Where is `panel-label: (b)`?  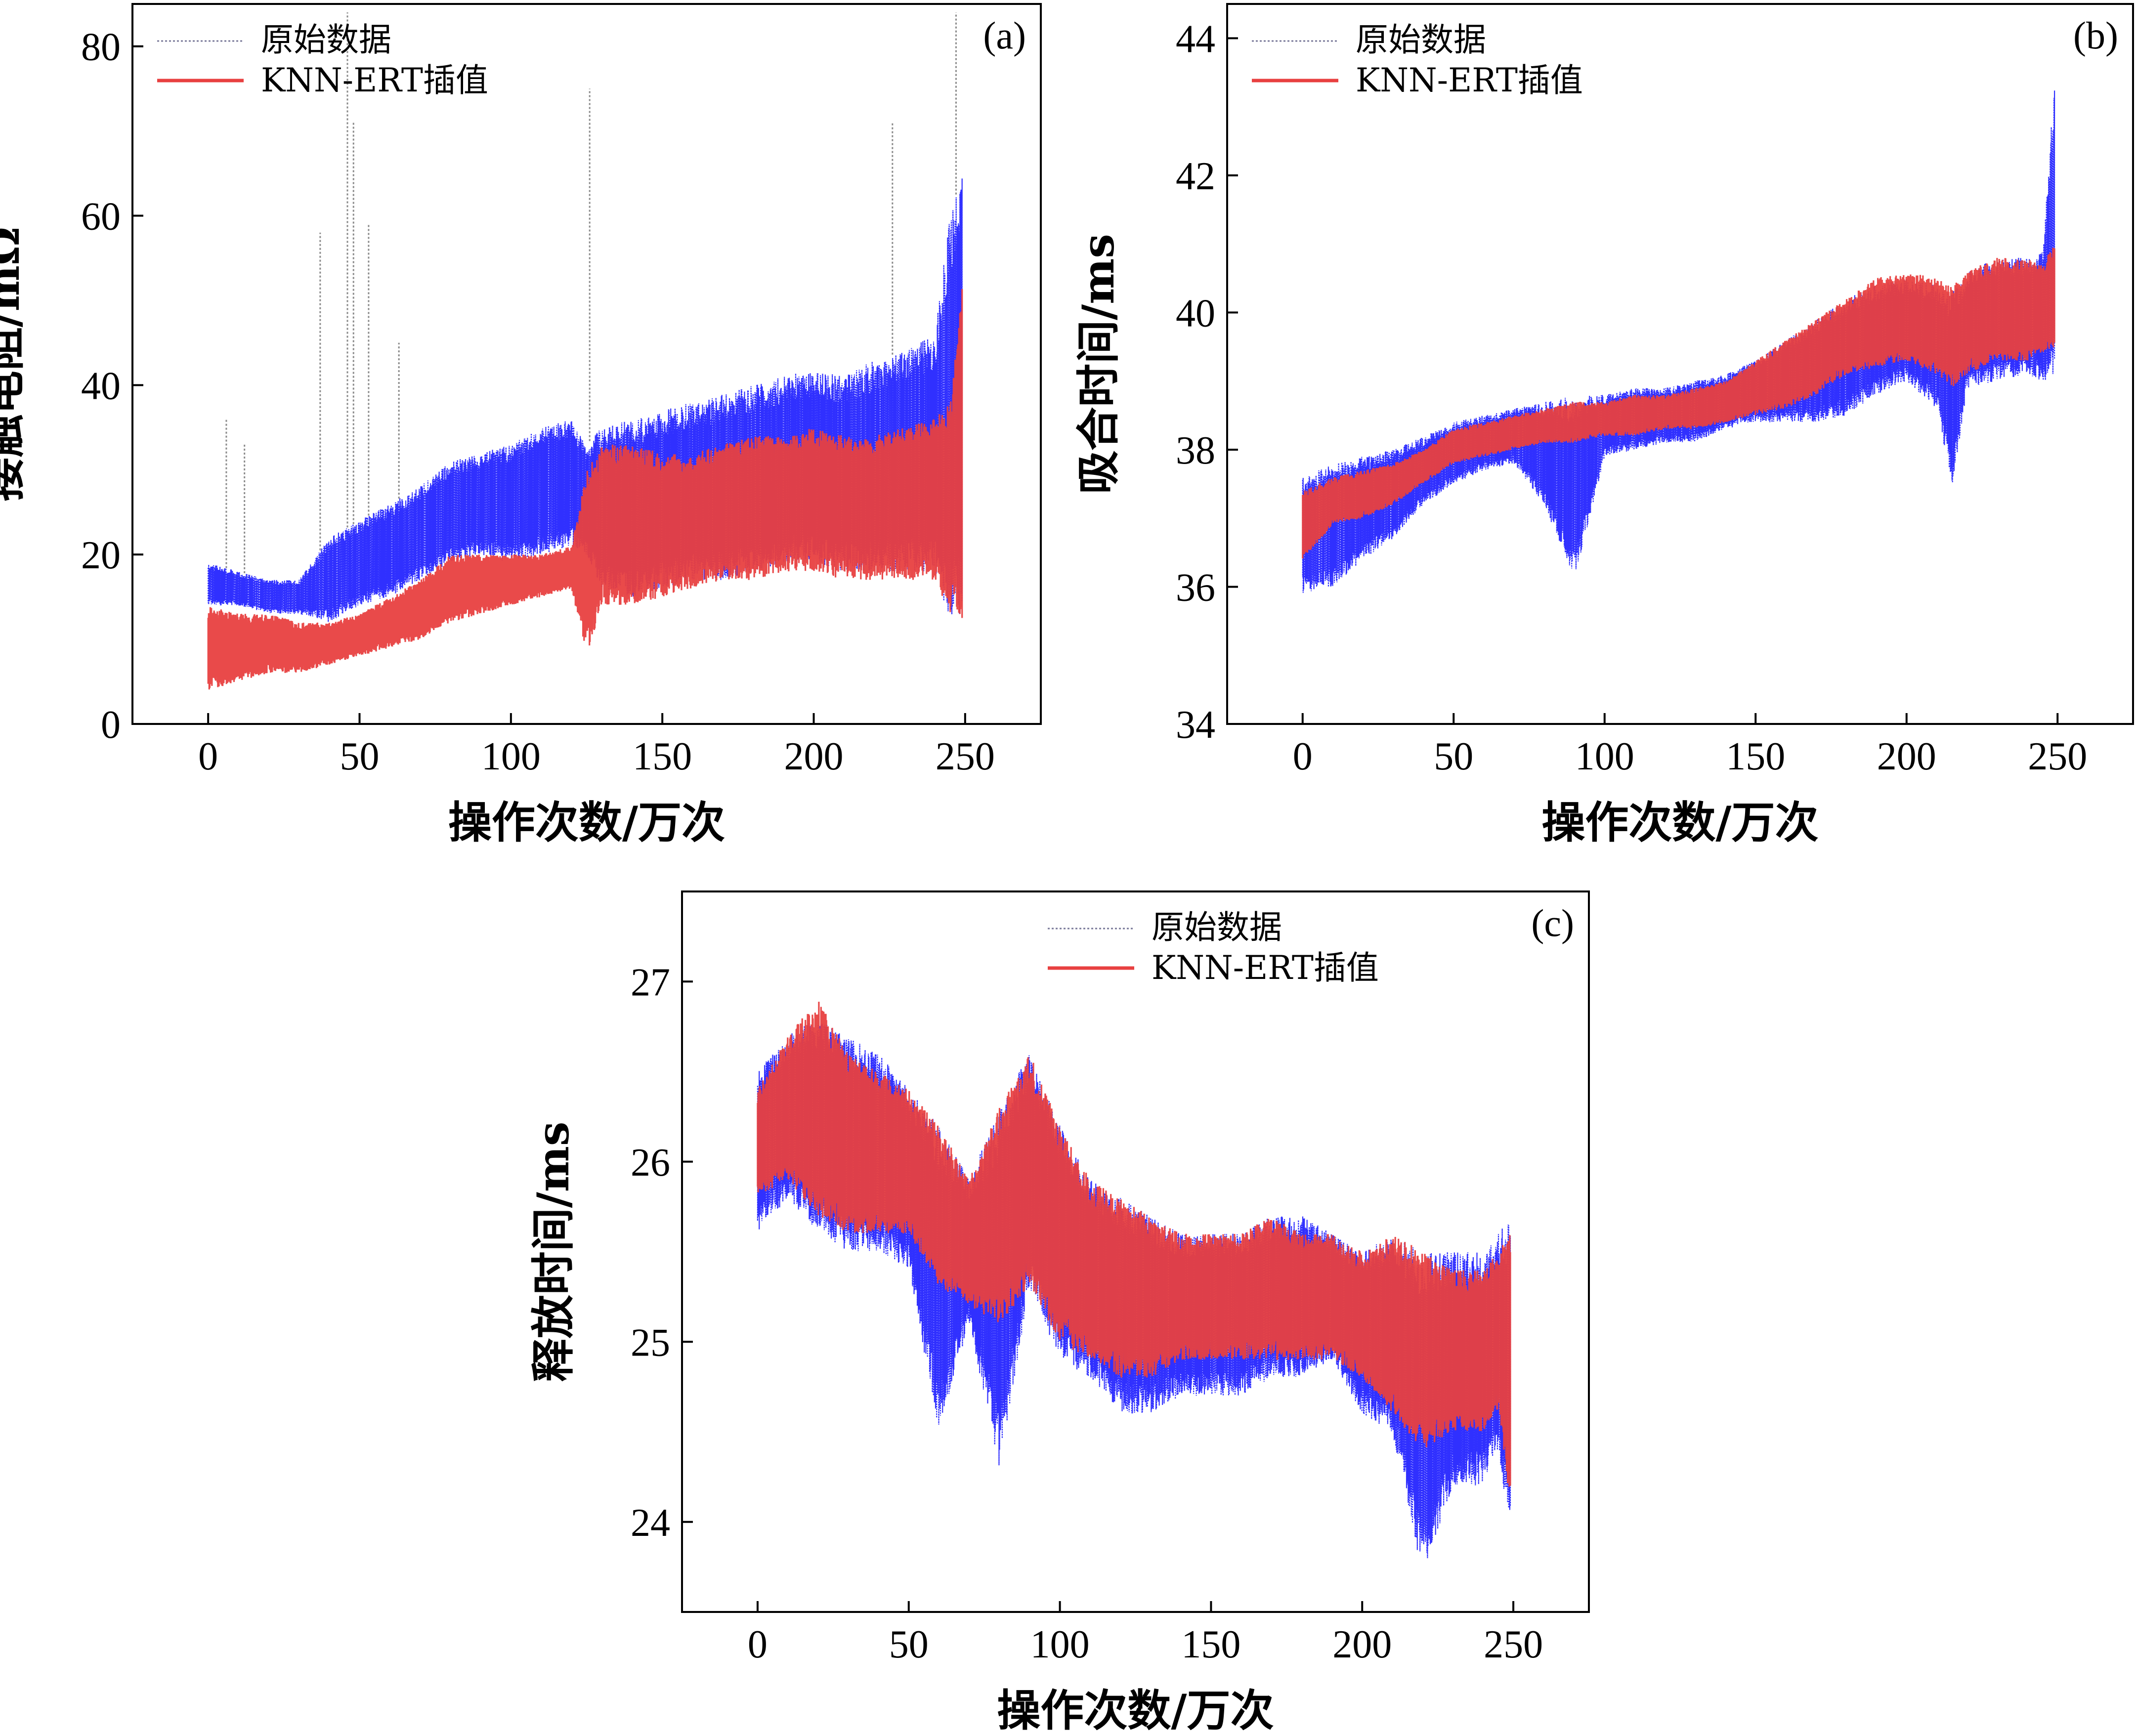
panel-label: (b) is located at coordinates (2095, 35).